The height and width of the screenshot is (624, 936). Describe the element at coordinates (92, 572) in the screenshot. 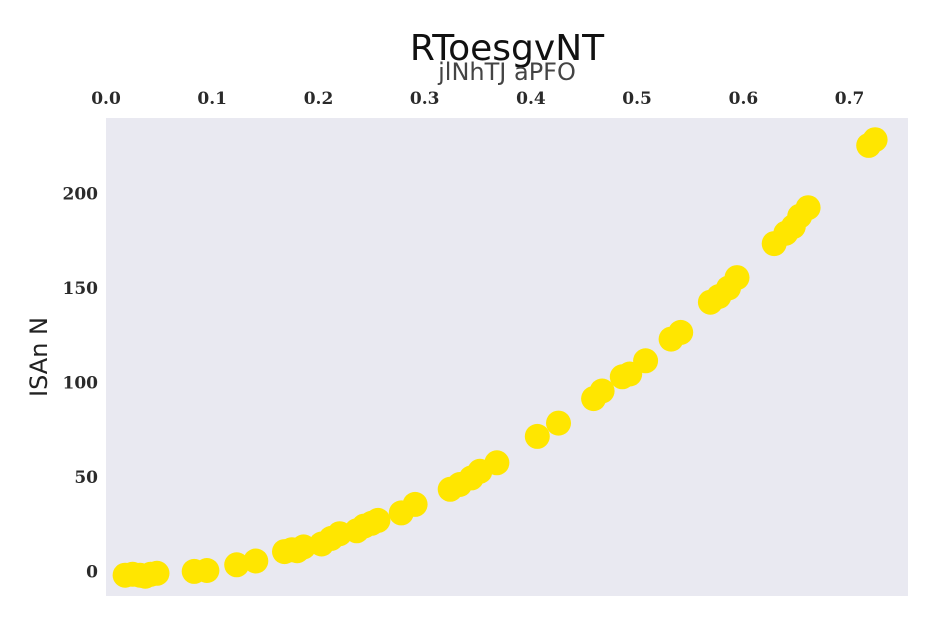

I see `y-tick-label: 0` at that location.